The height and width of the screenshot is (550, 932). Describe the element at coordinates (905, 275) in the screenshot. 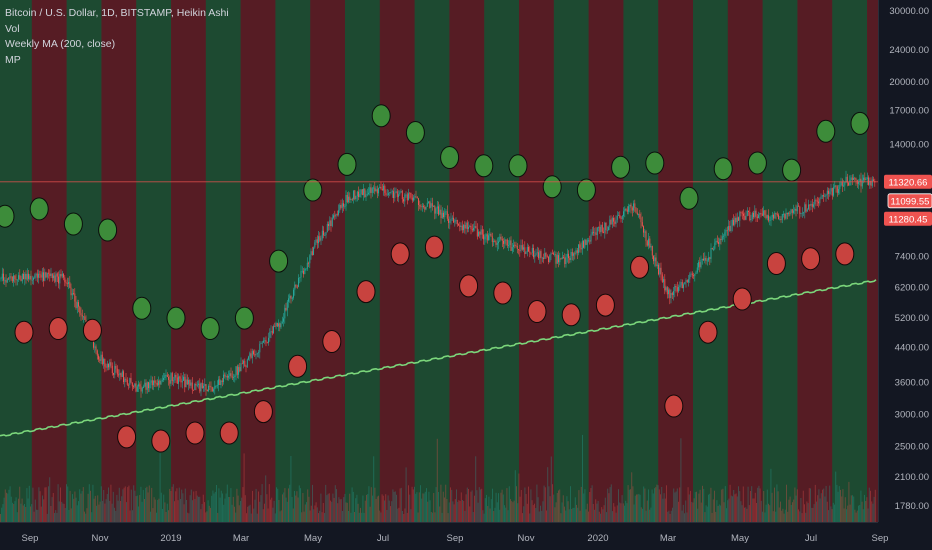

I see `price-axis` at that location.